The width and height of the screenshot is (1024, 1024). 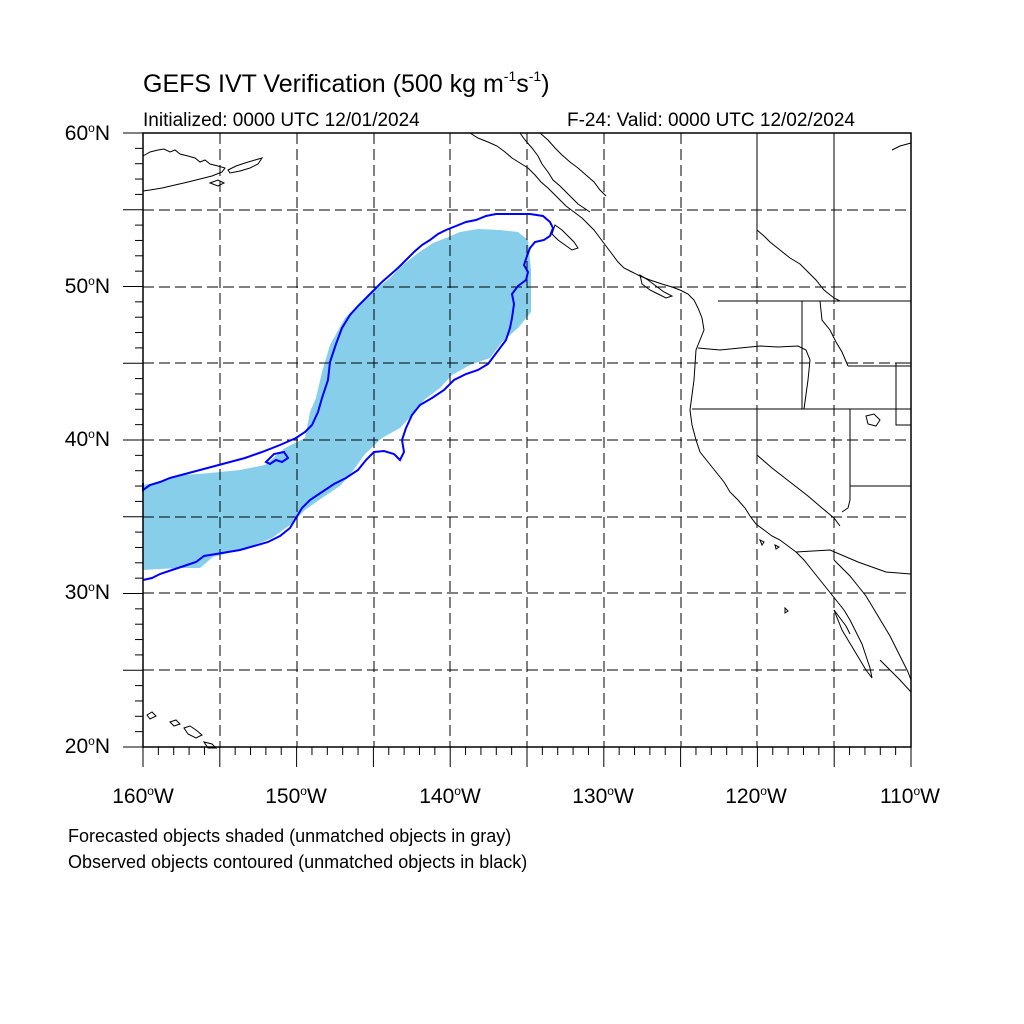 What do you see at coordinates (143, 796) in the screenshot?
I see `lon-label-160w: 160oW` at bounding box center [143, 796].